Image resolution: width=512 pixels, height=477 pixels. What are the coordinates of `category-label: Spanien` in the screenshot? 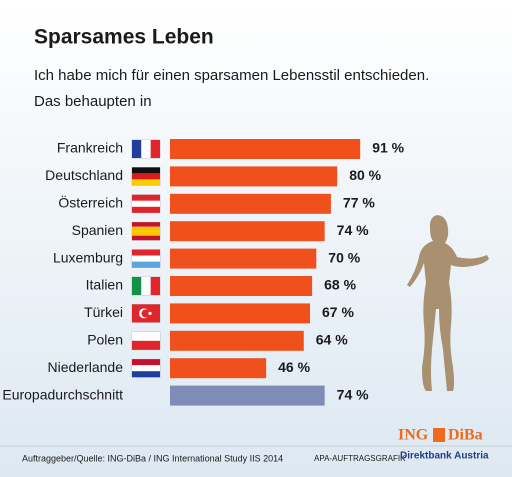 It's located at (97, 230).